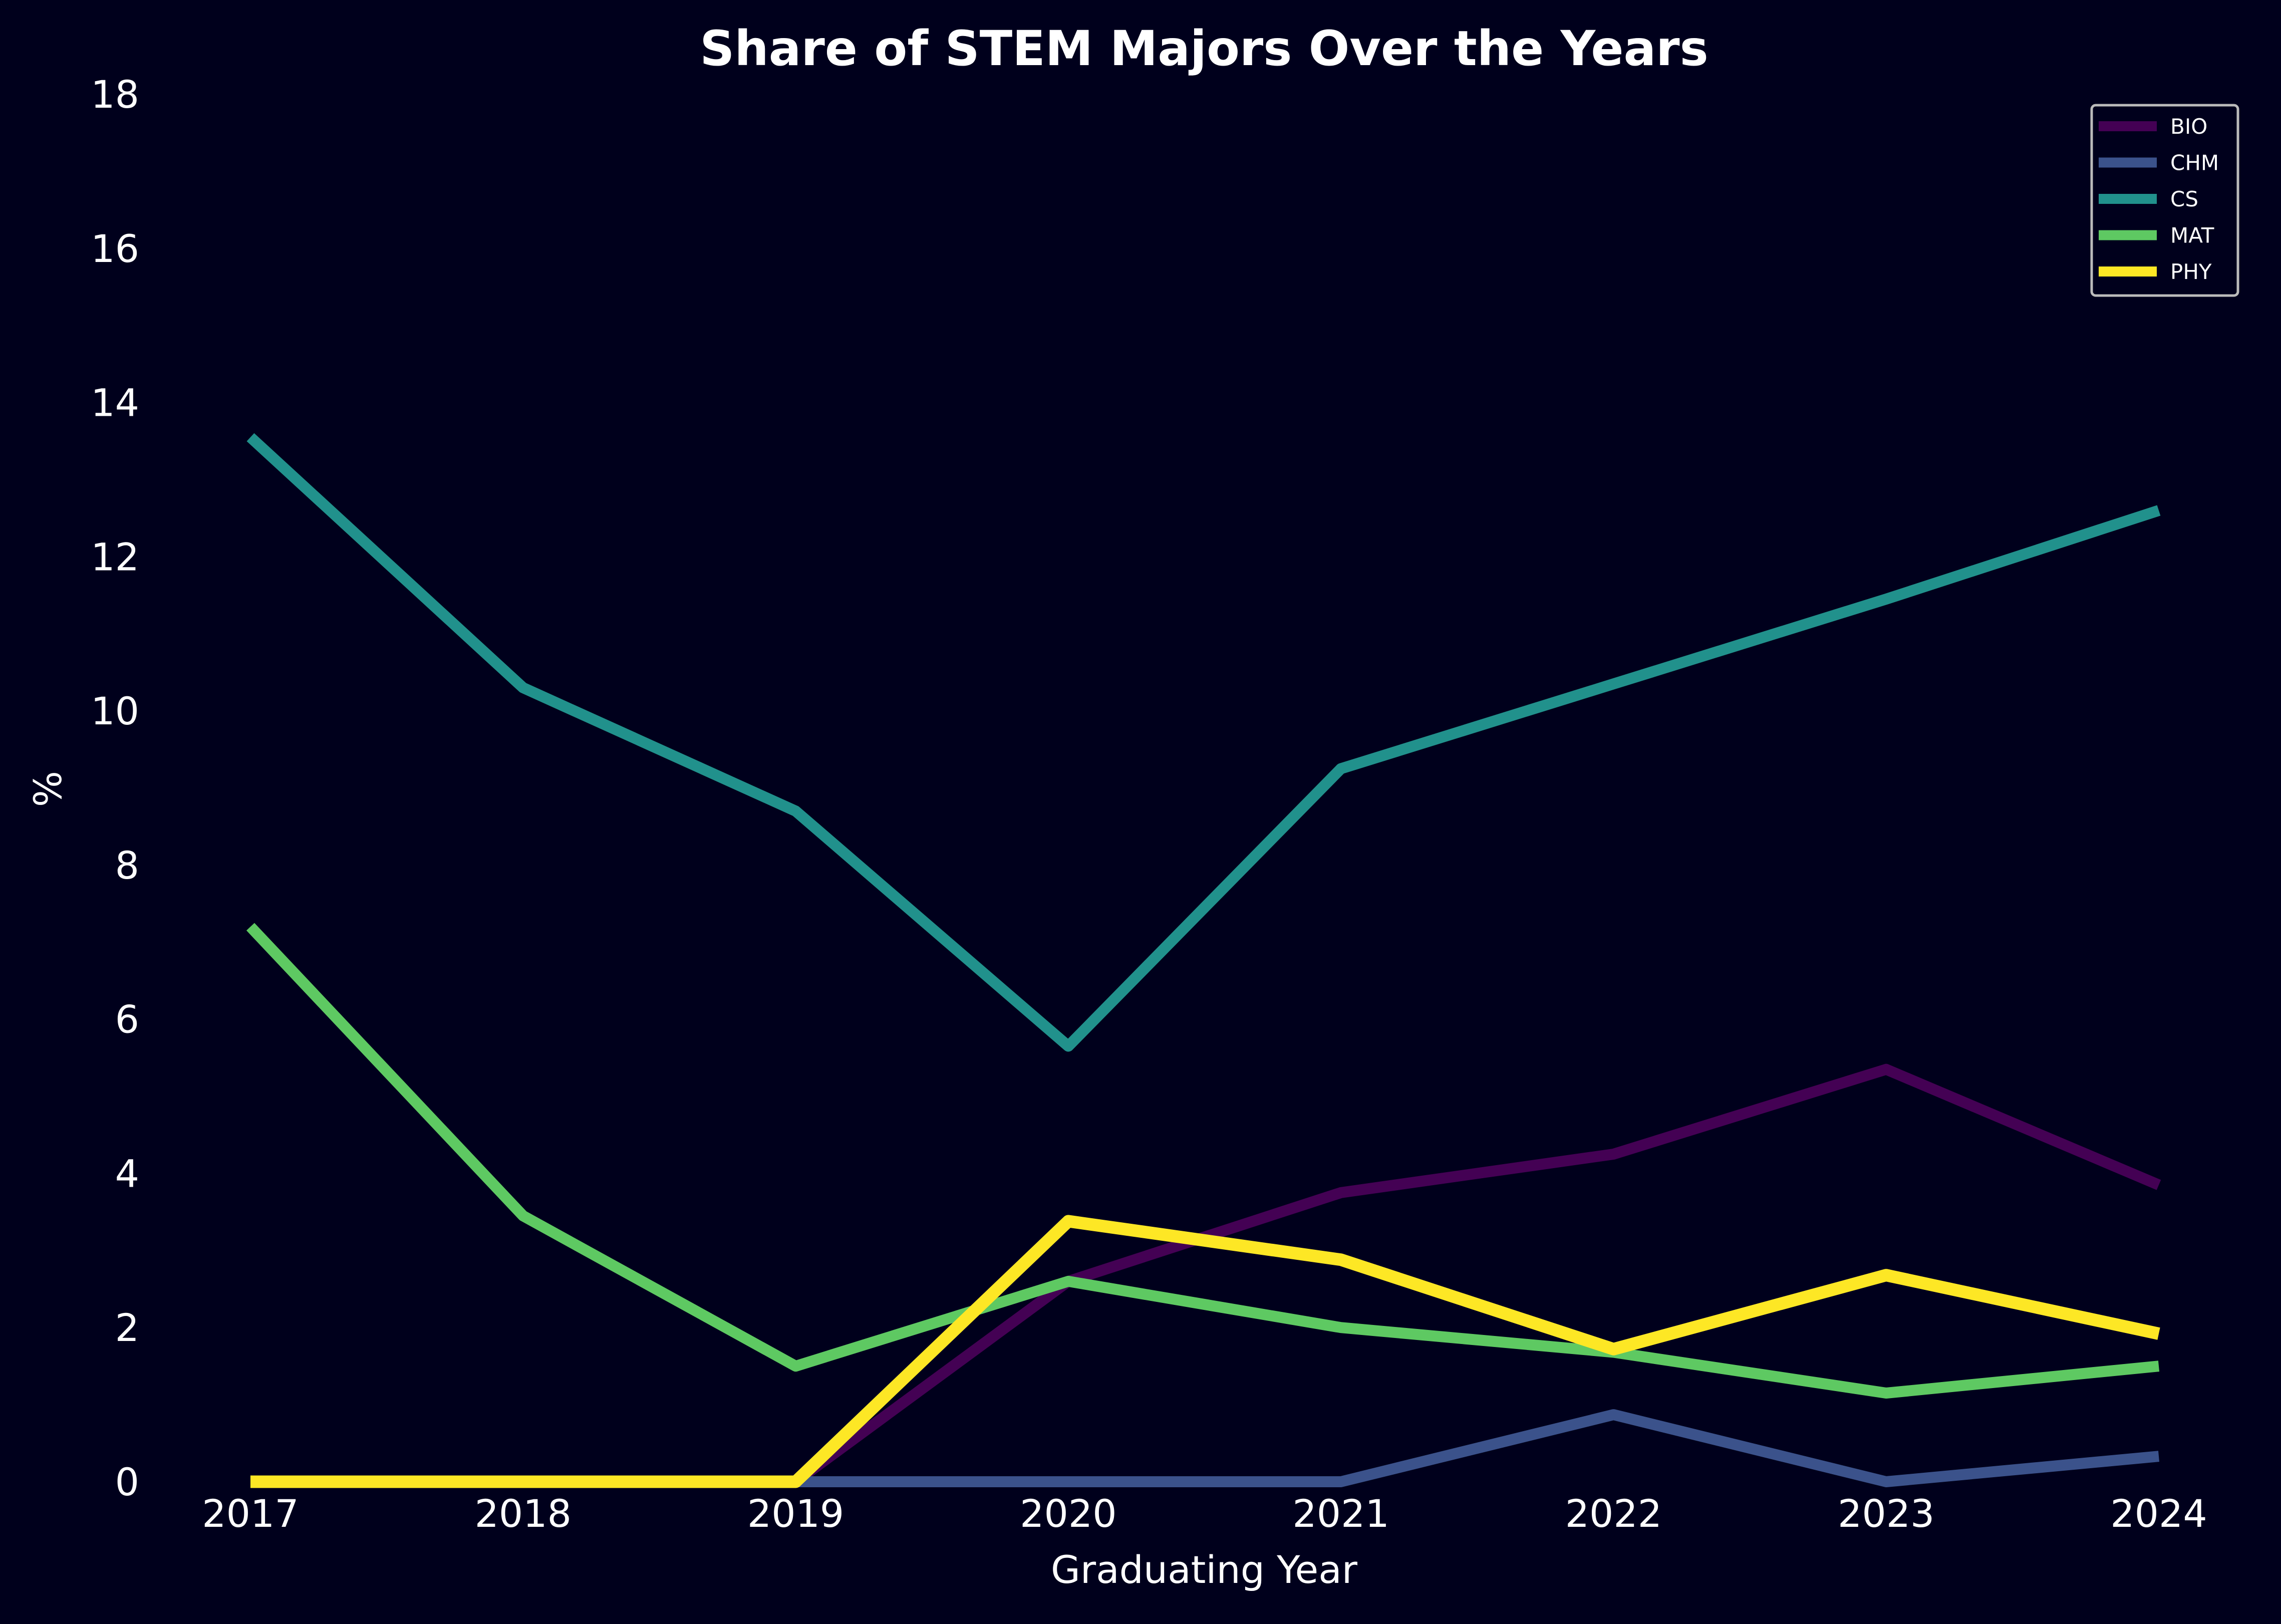 This screenshot has height=1624, width=2281. What do you see at coordinates (48, 789) in the screenshot?
I see `y-axis-label: %` at bounding box center [48, 789].